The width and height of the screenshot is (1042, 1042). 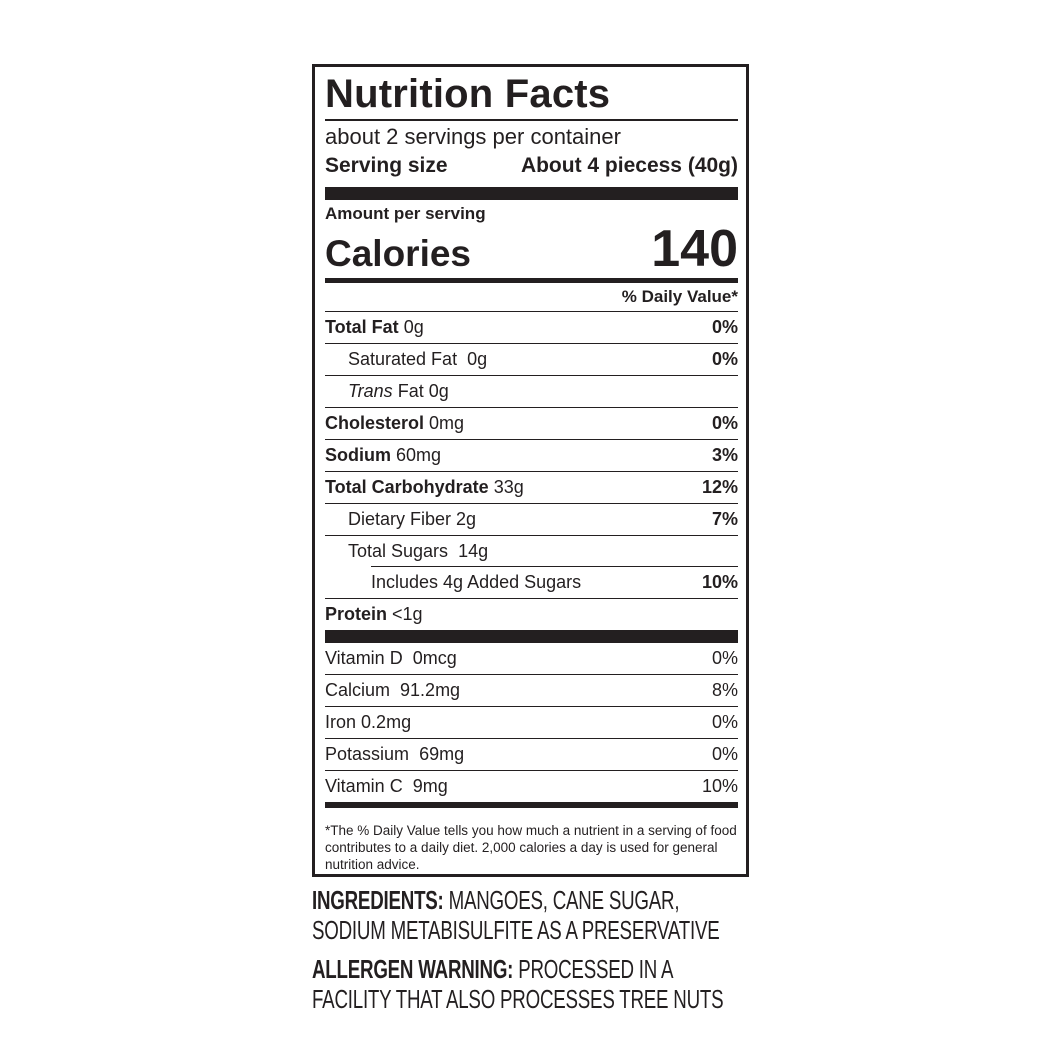 What do you see at coordinates (358, 455) in the screenshot?
I see `nutrient-name: Sodium` at bounding box center [358, 455].